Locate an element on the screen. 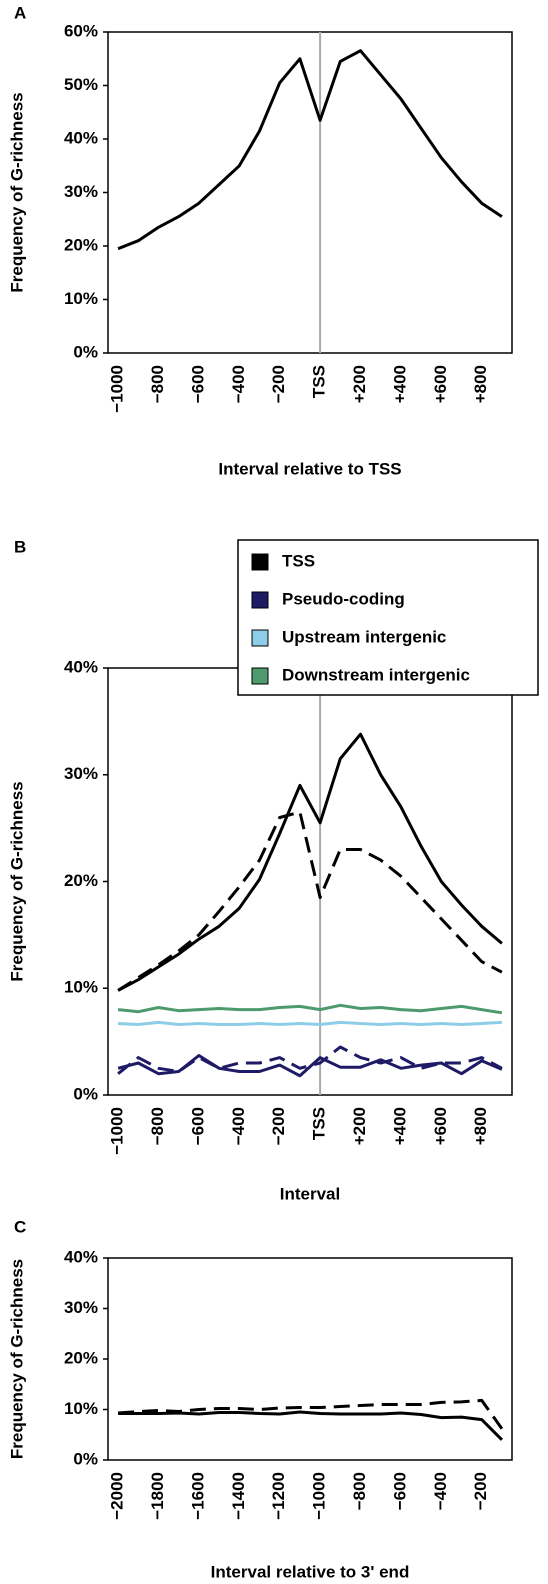 This screenshot has width=548, height=1584. panel-label: B is located at coordinates (20, 546).